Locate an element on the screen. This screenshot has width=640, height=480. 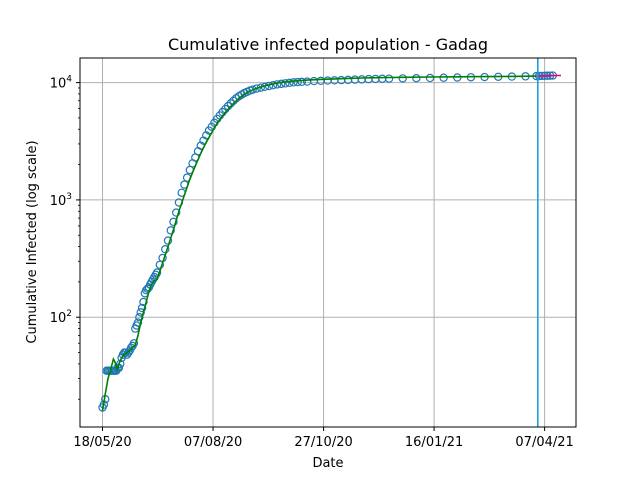
y-tick-label: 10⁴ is located at coordinates (61, 83).